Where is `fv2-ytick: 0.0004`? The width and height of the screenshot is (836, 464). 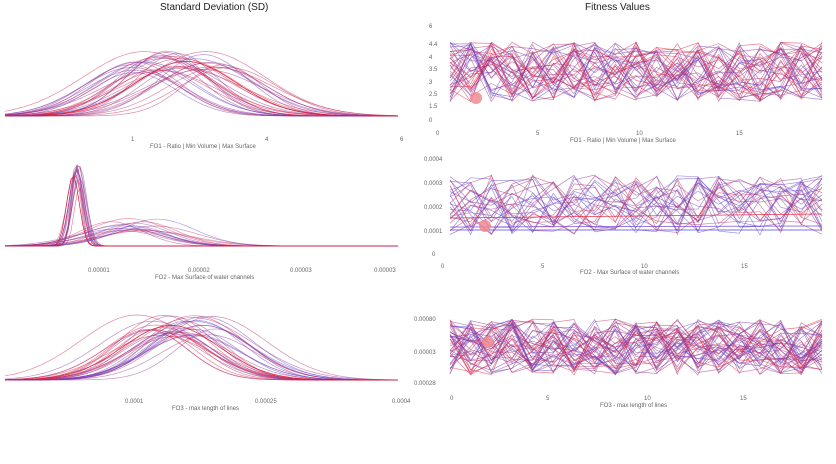 fv2-ytick: 0.0004 is located at coordinates (433, 160).